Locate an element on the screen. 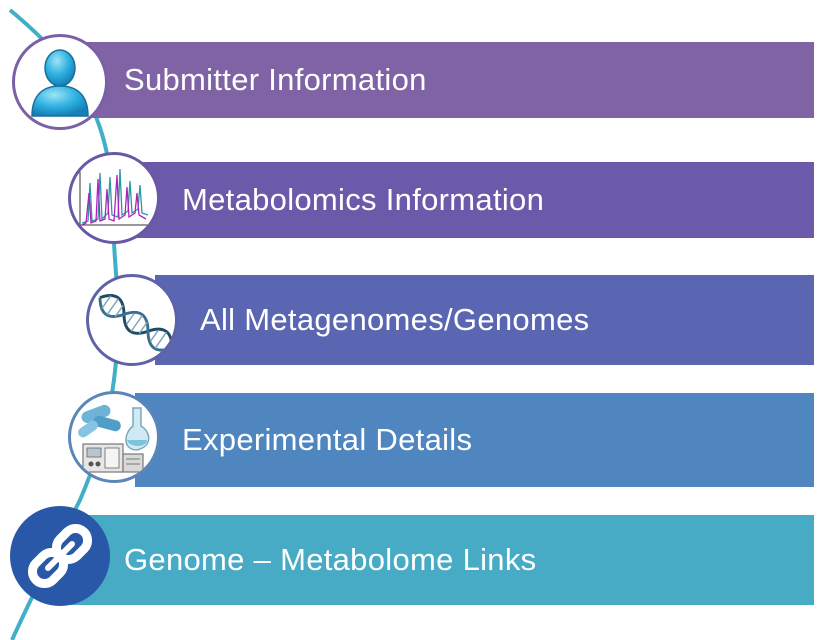  step-bar-genomes: All Metagenomes/Genomes is located at coordinates (484, 320).